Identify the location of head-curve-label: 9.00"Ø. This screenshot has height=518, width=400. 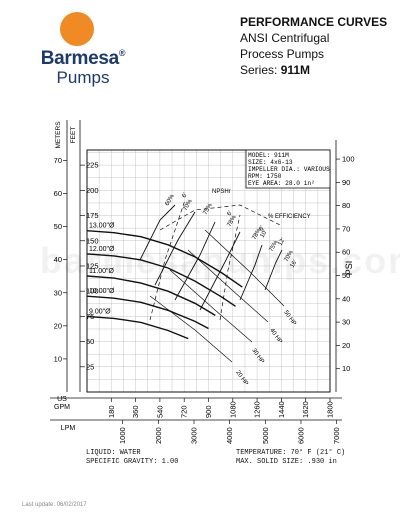
(100, 311).